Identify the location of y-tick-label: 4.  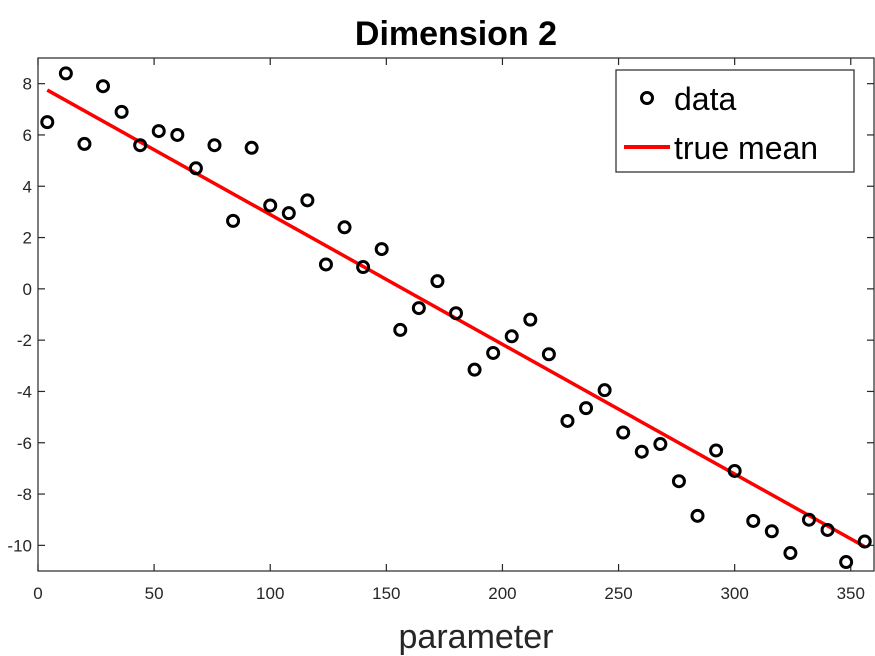
(27, 186).